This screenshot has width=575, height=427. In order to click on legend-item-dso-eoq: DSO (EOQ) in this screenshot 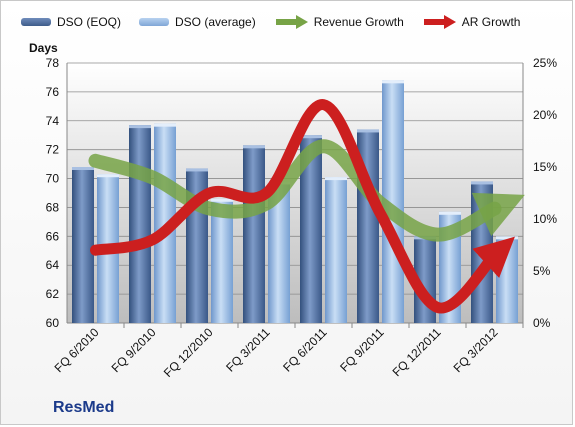, I will do `click(71, 22)`.